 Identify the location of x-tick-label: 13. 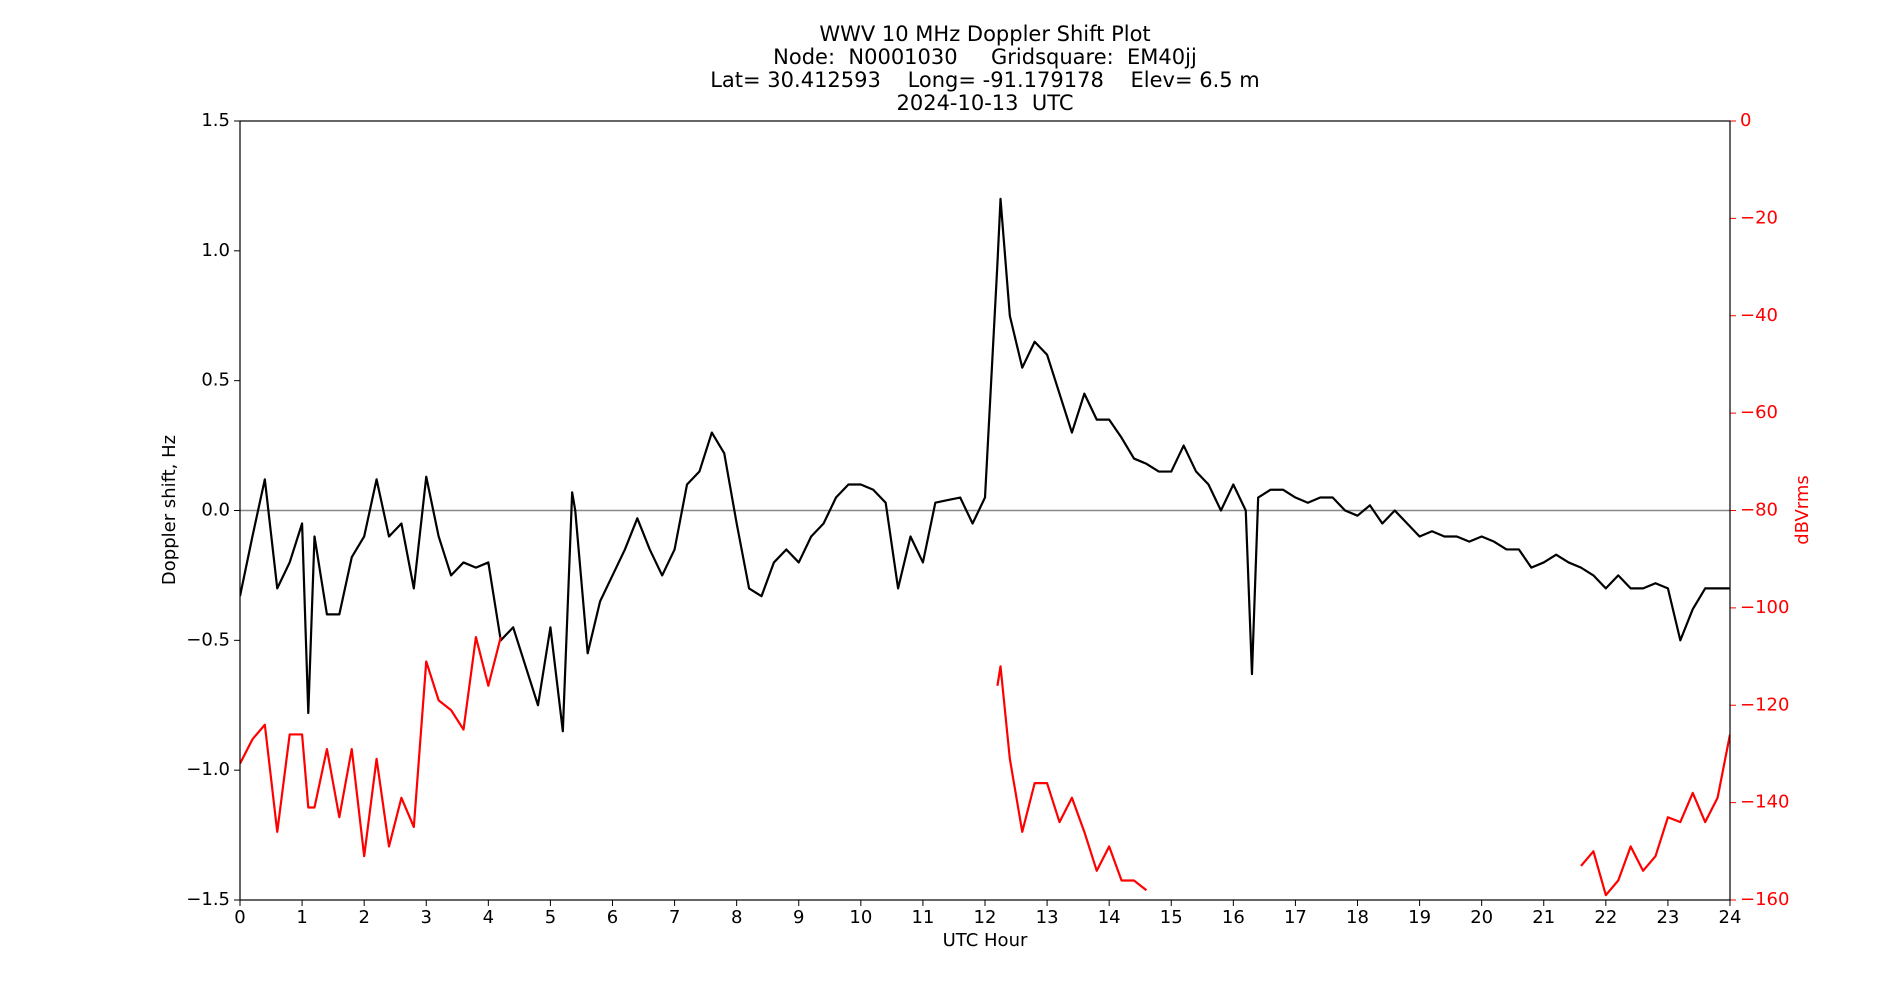
(1047, 917).